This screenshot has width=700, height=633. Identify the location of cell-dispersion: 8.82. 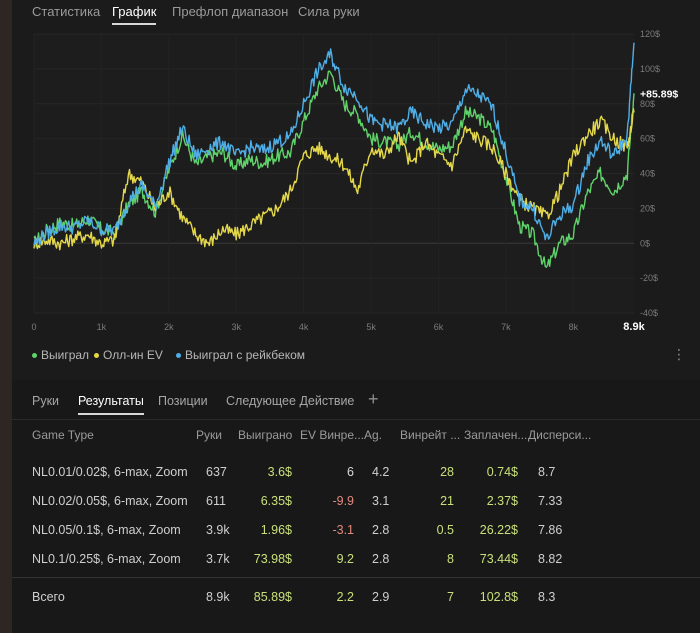
(550, 559).